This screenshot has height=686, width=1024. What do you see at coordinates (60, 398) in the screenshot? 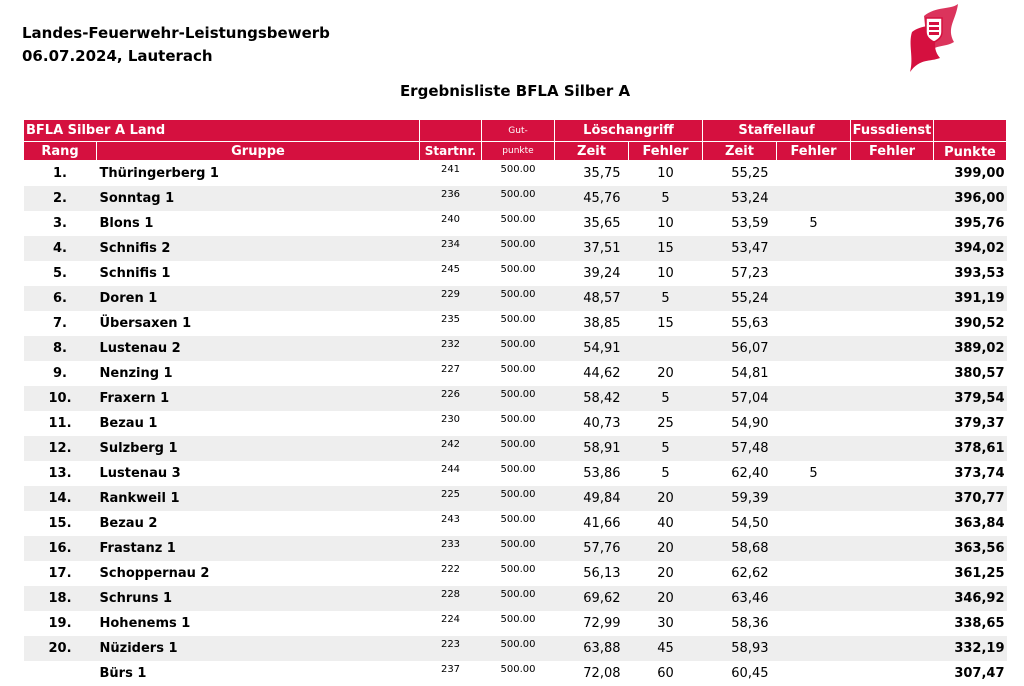
I see `rank-cell: 10.` at bounding box center [60, 398].